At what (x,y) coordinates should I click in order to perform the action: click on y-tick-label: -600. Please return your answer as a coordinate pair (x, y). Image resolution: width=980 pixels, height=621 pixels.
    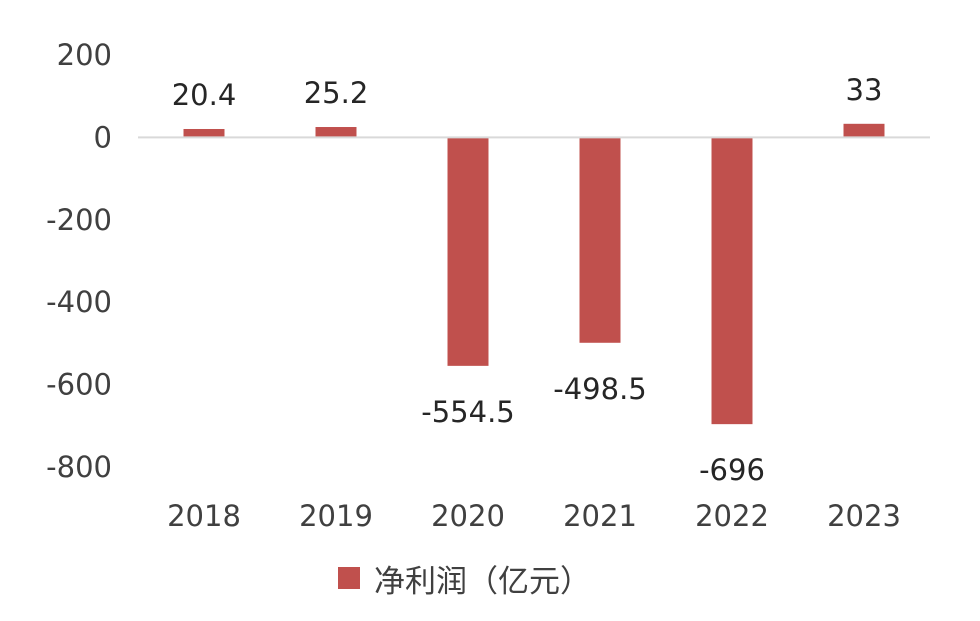
    Looking at the image, I should click on (79, 385).